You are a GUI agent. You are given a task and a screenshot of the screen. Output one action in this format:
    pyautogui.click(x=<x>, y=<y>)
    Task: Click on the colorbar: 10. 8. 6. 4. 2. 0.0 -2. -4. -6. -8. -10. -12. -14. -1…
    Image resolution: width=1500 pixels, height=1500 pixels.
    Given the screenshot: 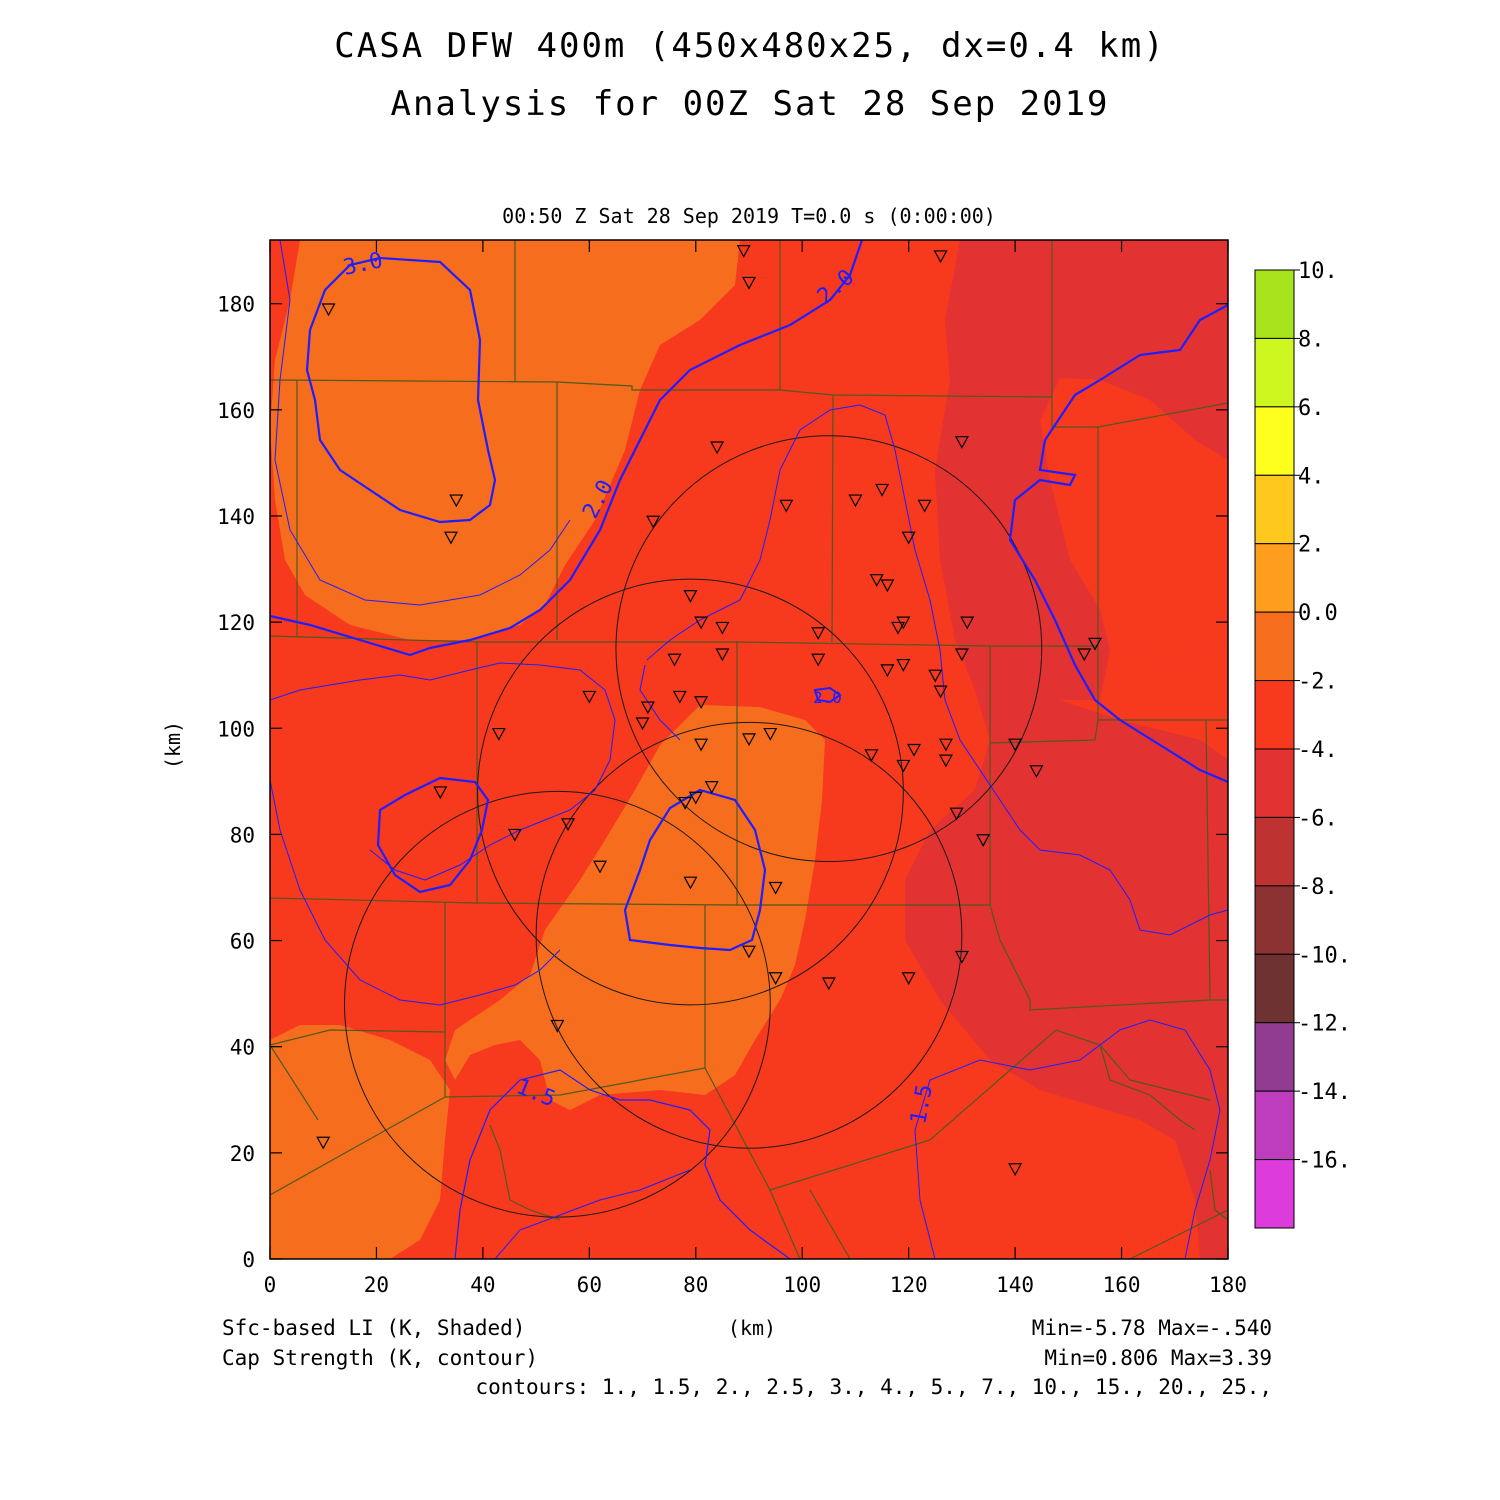 What is the action you would take?
    pyautogui.click(x=1302, y=744)
    